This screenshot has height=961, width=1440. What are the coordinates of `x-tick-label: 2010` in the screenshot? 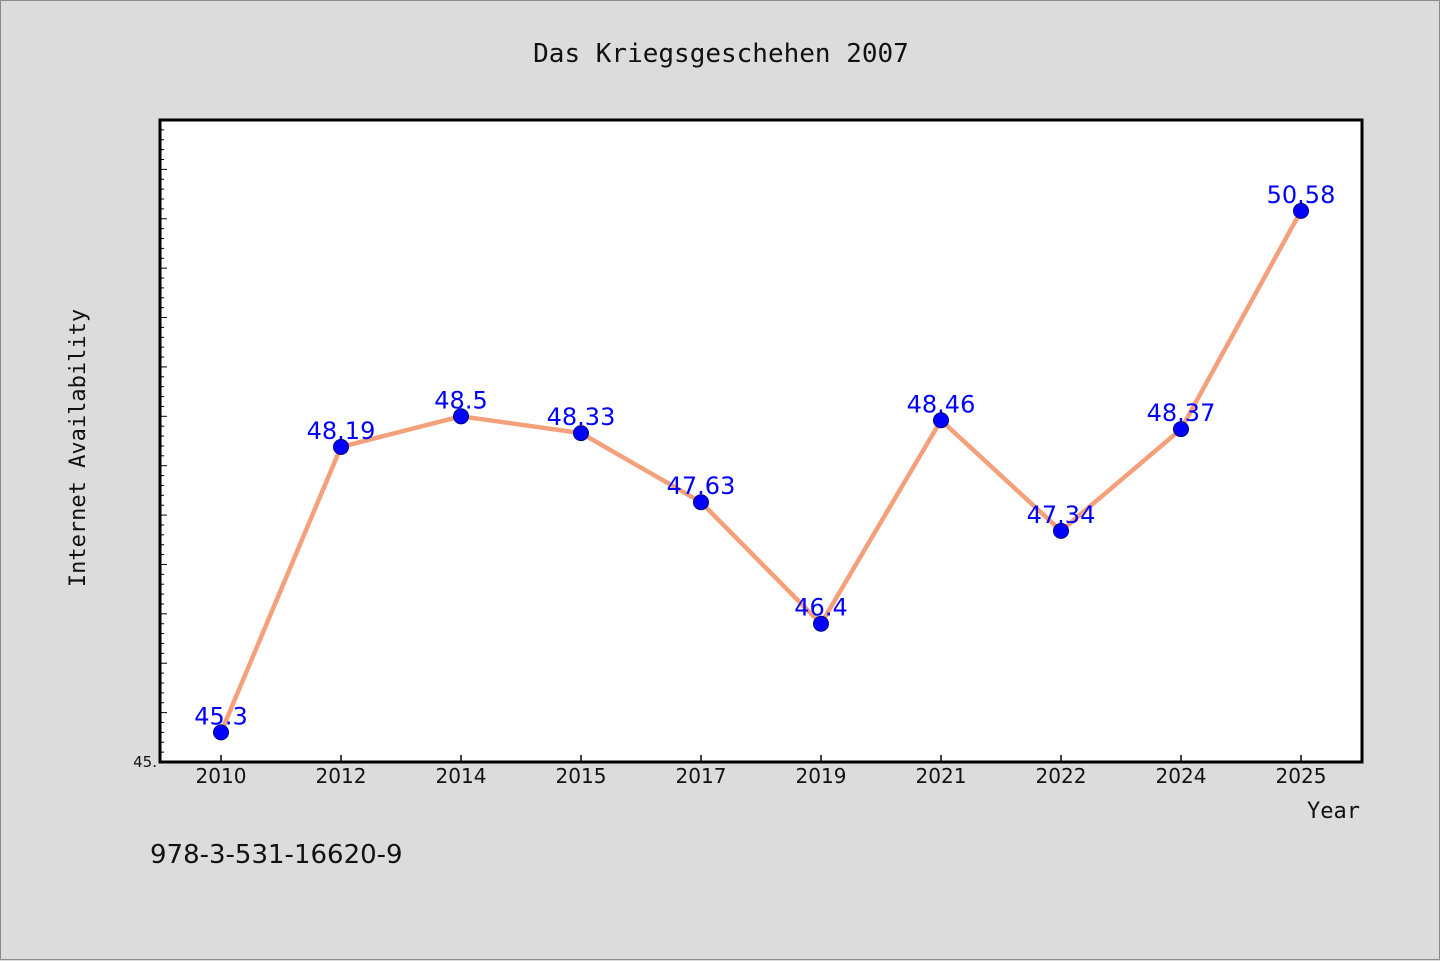 It's located at (221, 776).